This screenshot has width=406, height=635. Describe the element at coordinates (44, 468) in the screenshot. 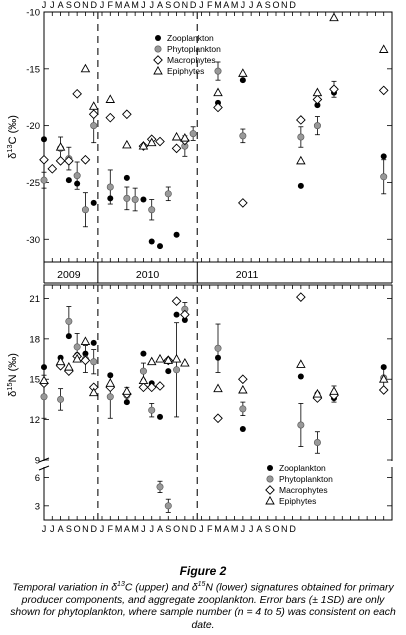

I see `axis-break-mark` at that location.